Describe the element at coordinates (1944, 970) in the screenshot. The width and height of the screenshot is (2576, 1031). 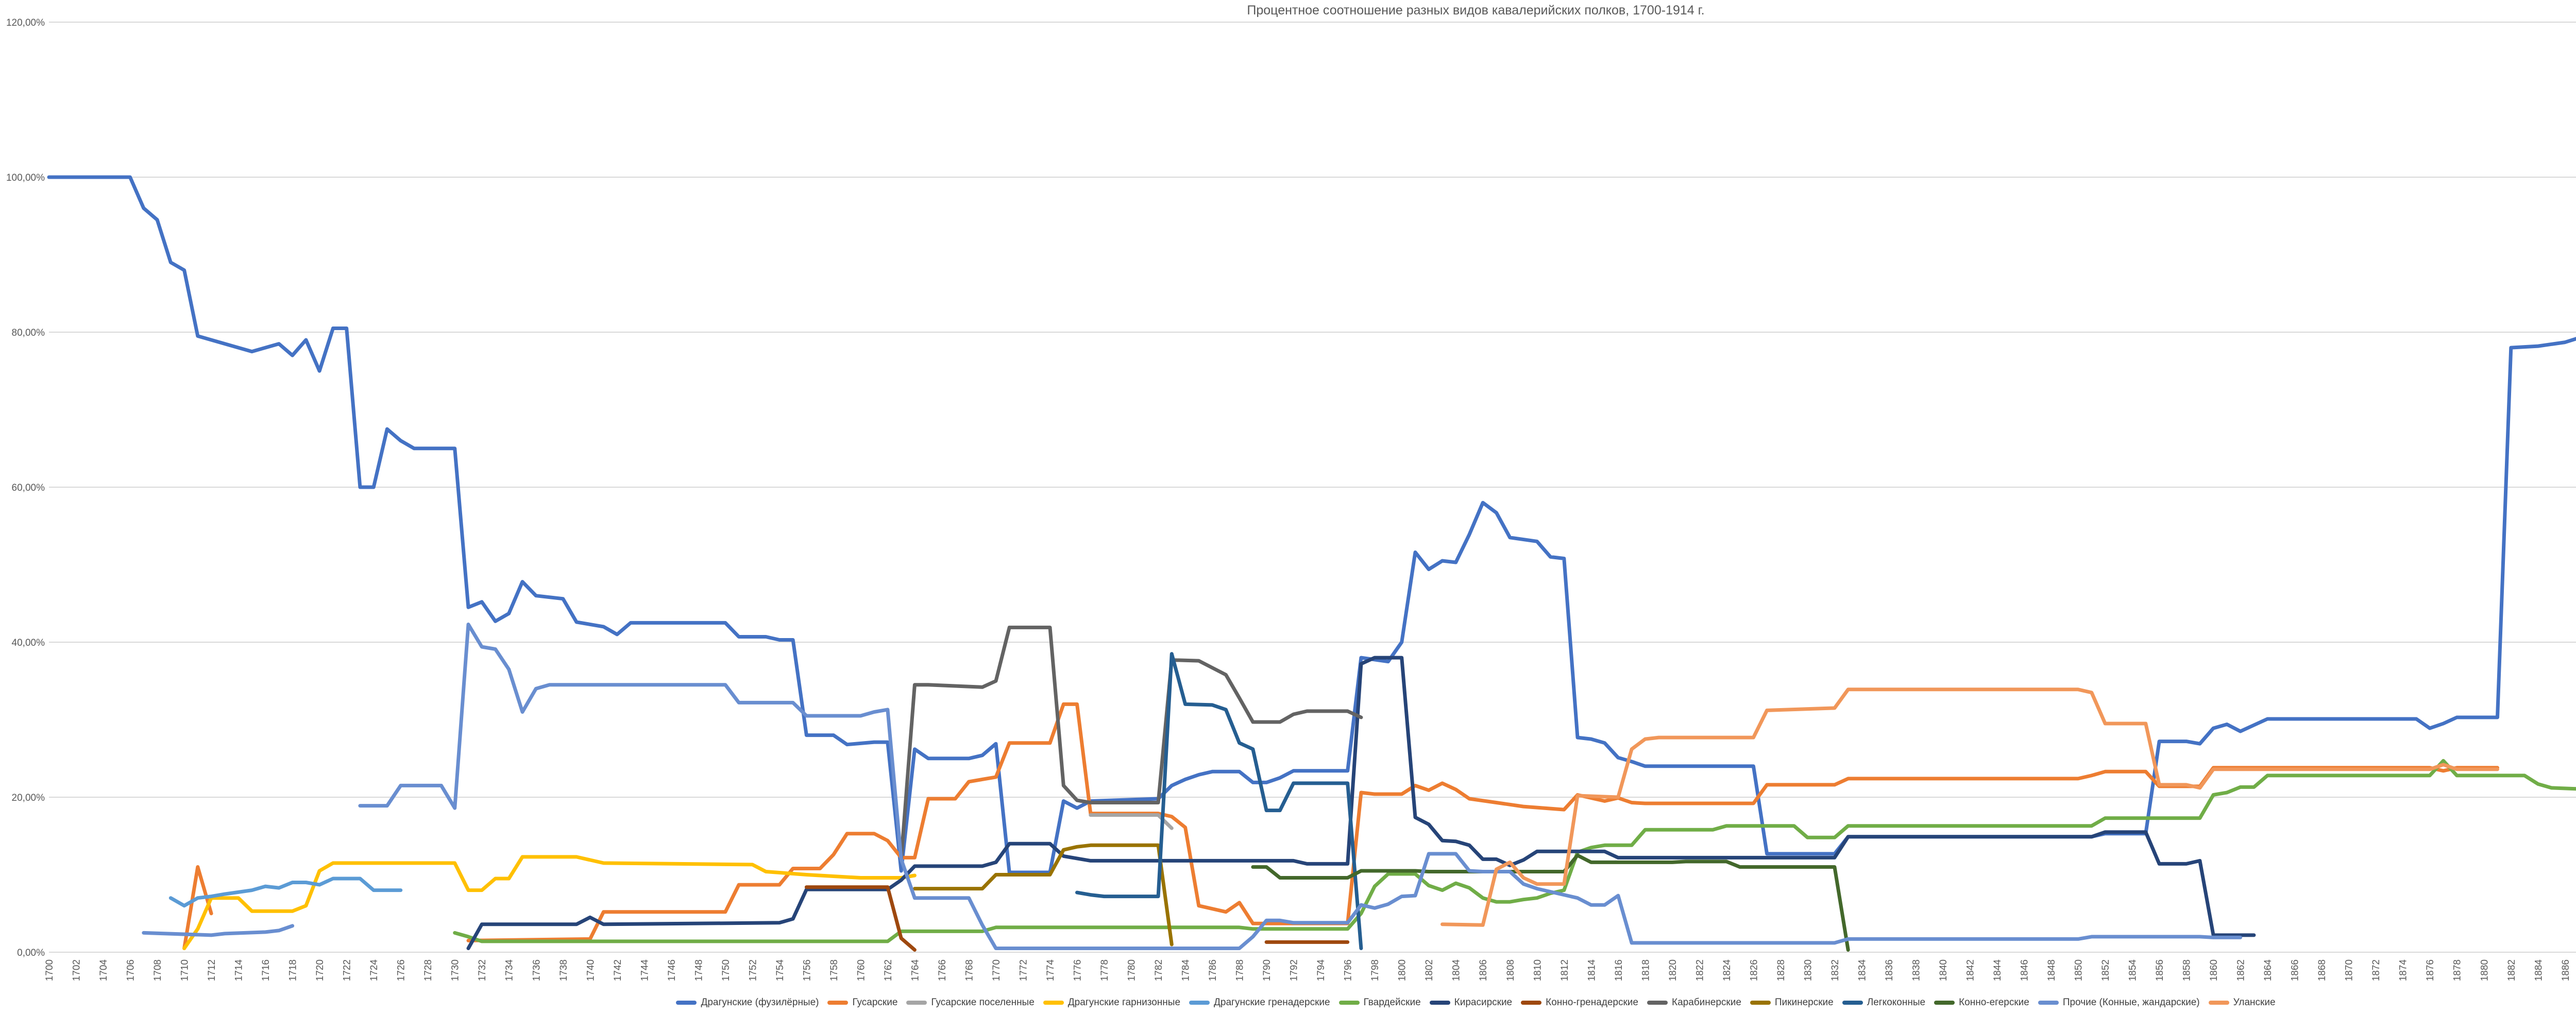
I see `x-axis-tick-label: 1840` at that location.